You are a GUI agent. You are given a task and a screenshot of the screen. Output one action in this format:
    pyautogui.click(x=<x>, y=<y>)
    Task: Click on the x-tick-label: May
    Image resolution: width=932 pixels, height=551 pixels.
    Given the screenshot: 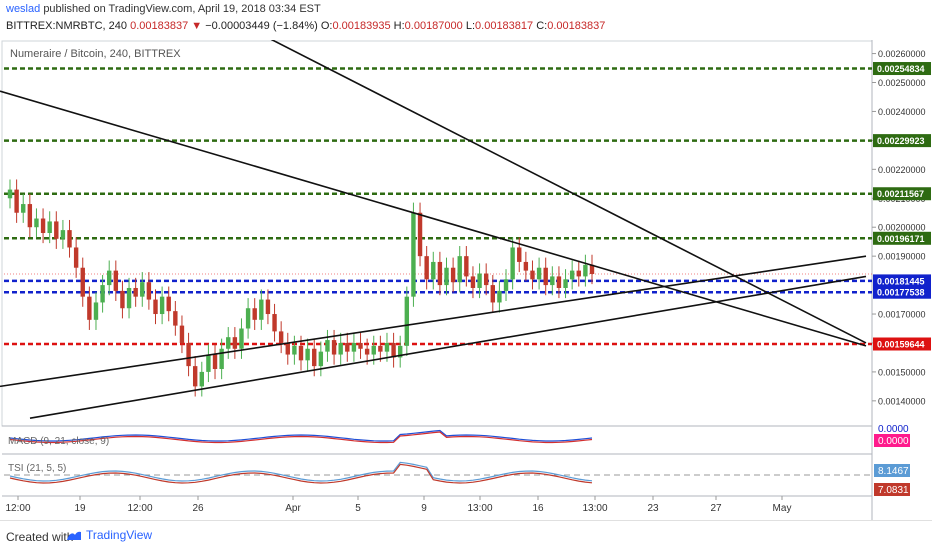 What is the action you would take?
    pyautogui.click(x=782, y=508)
    